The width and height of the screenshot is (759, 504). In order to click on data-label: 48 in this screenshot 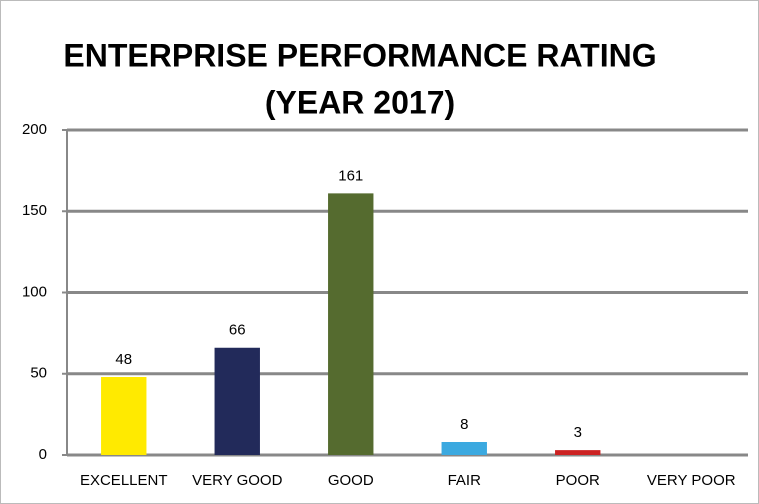, I will do `click(123, 359)`.